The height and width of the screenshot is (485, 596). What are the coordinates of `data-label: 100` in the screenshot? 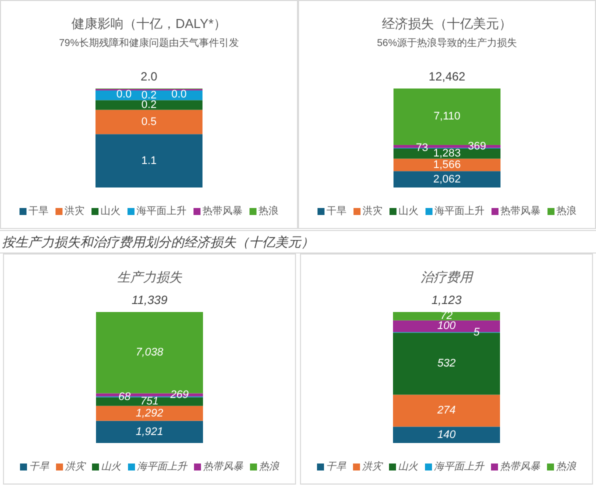 It's located at (447, 326).